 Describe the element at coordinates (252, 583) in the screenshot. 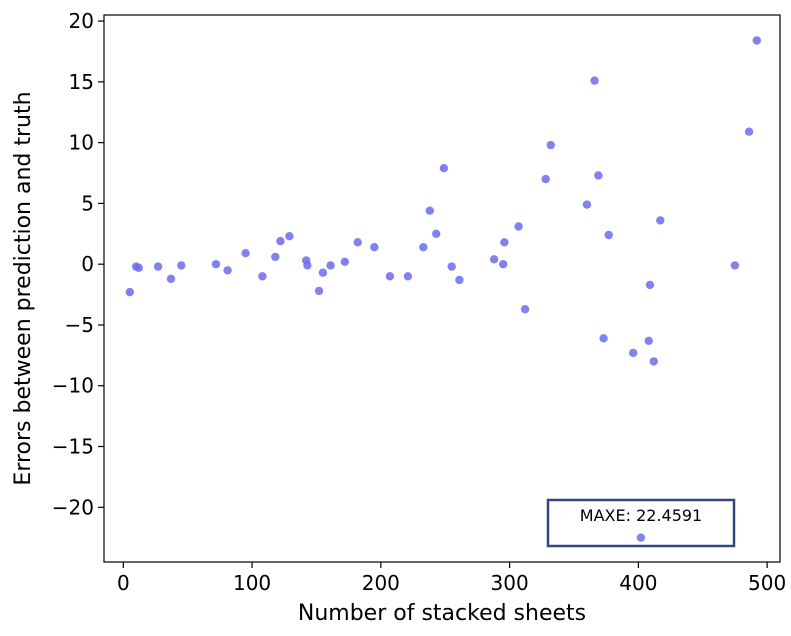

I see `x-tick-label: 100` at that location.